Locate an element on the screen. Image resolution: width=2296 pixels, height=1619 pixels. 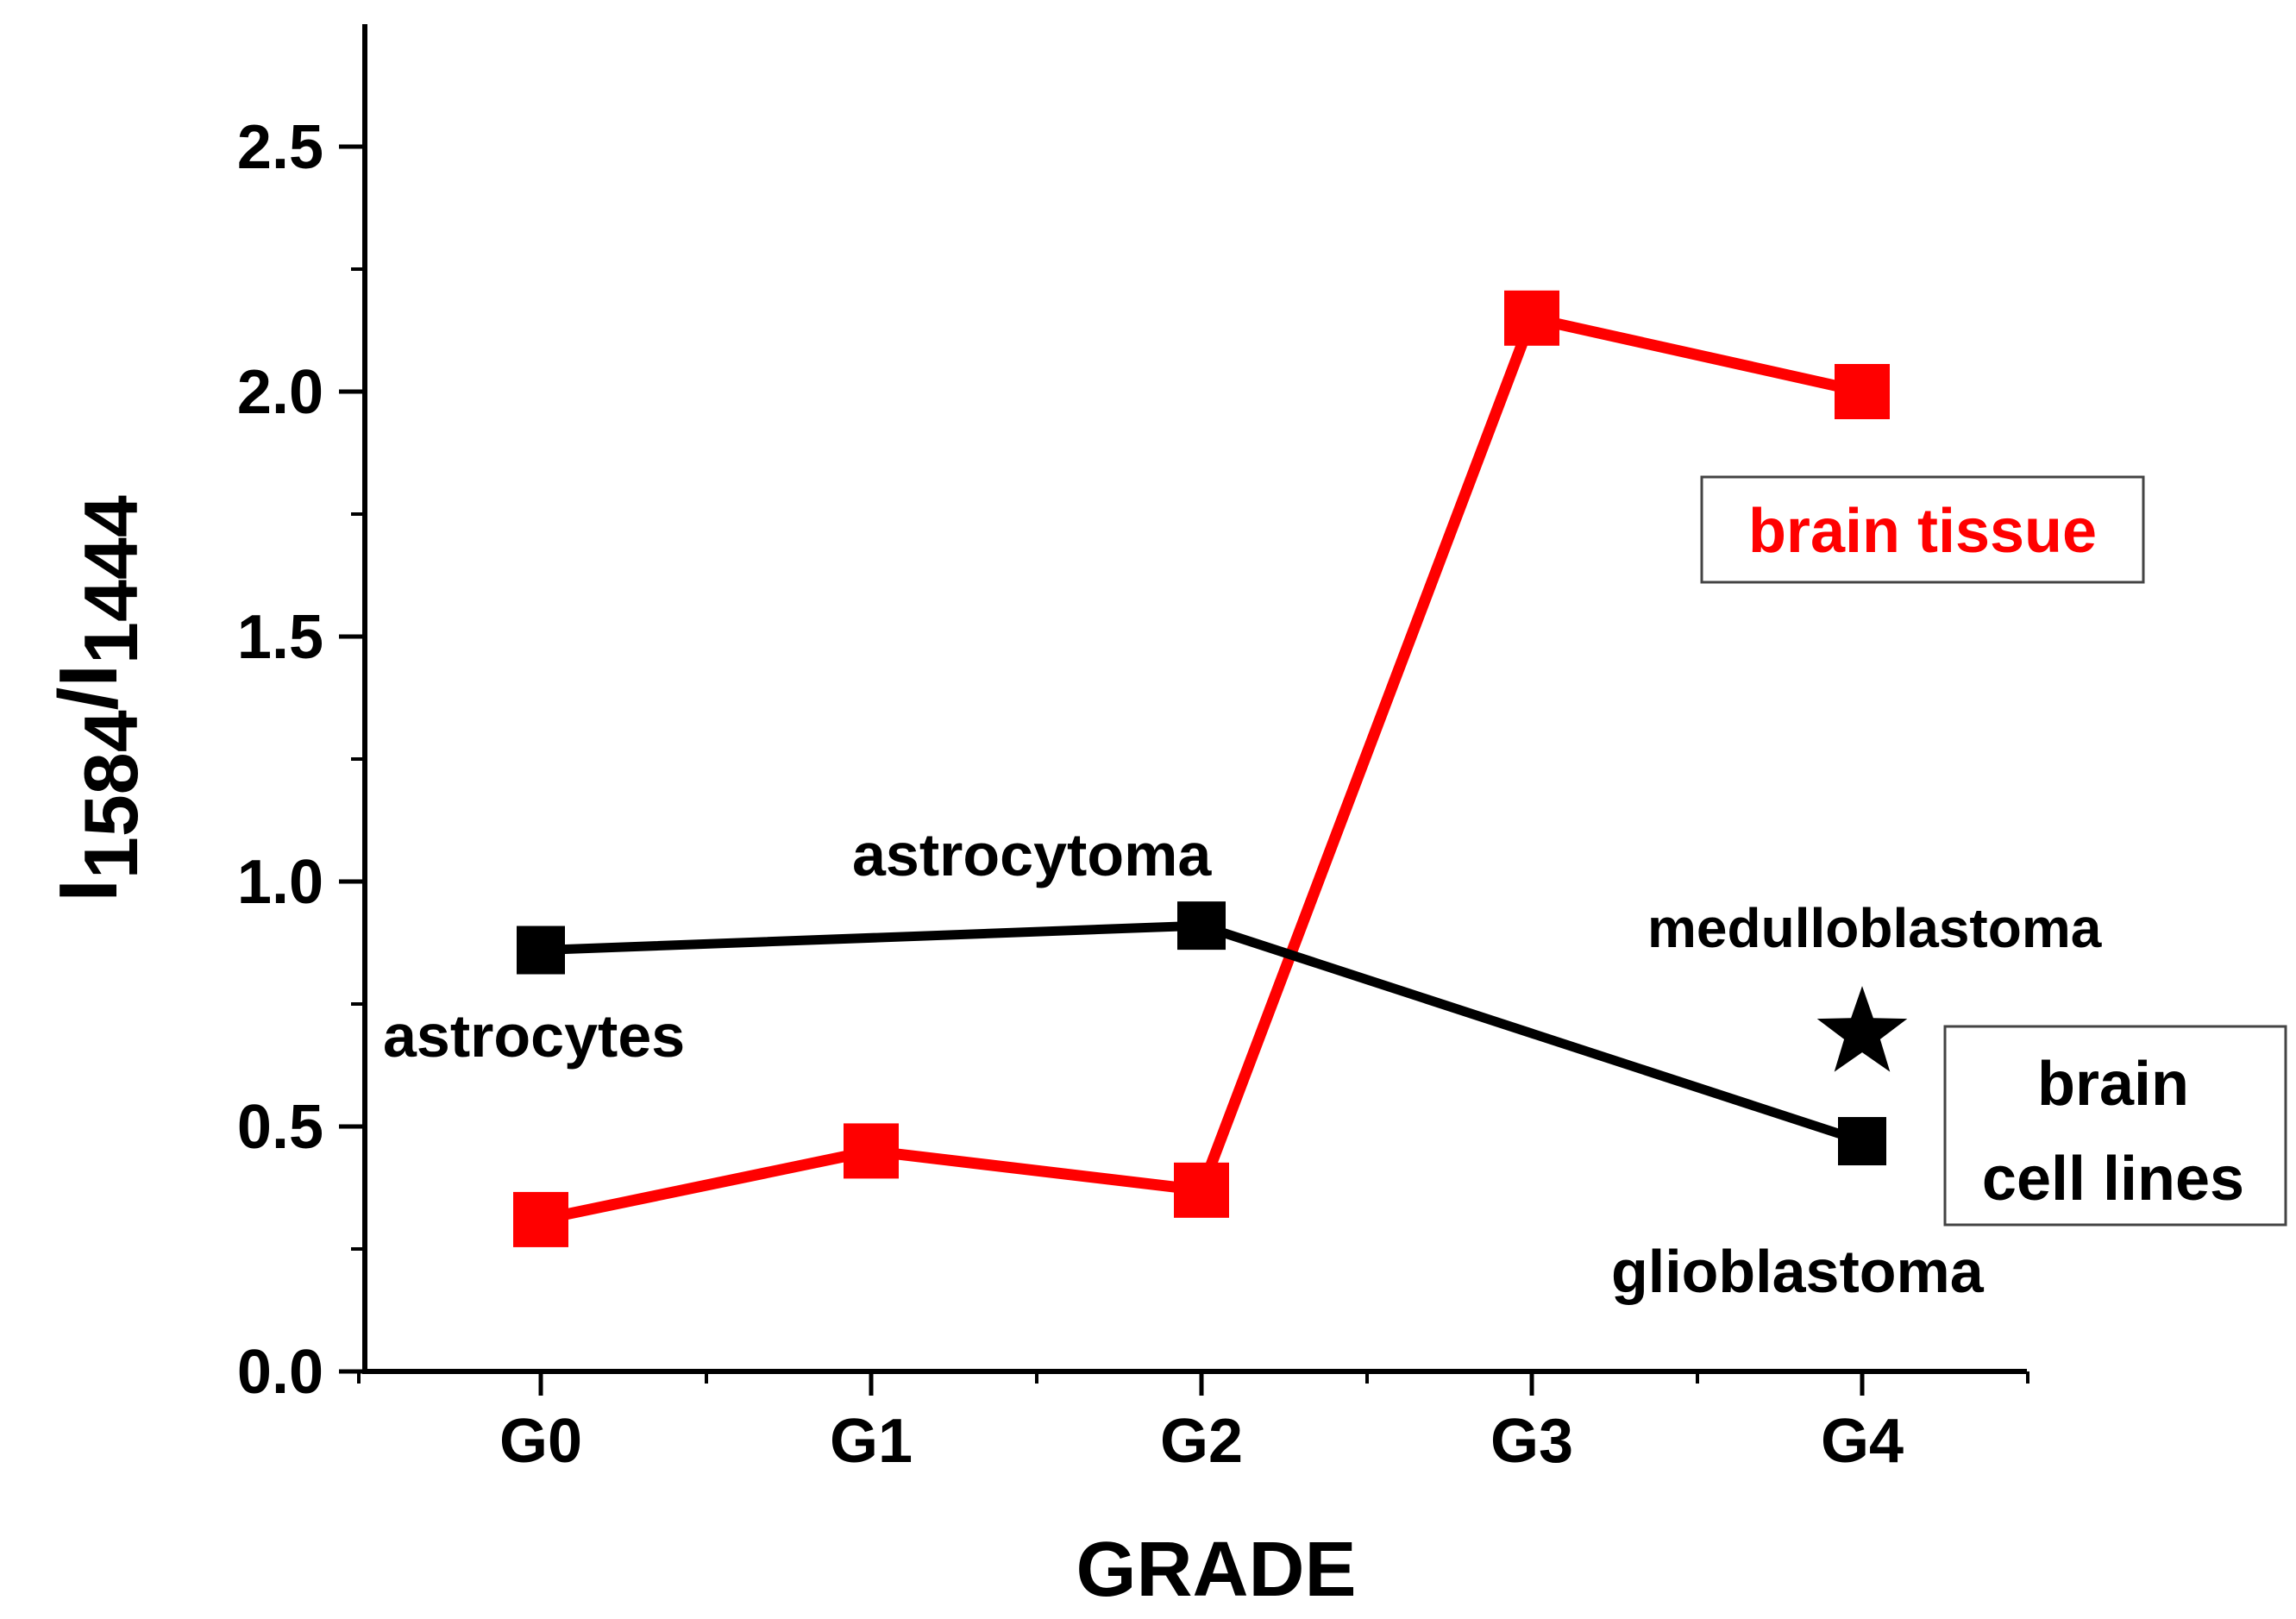
x-tick-label-G4: G4 is located at coordinates (1863, 1441).